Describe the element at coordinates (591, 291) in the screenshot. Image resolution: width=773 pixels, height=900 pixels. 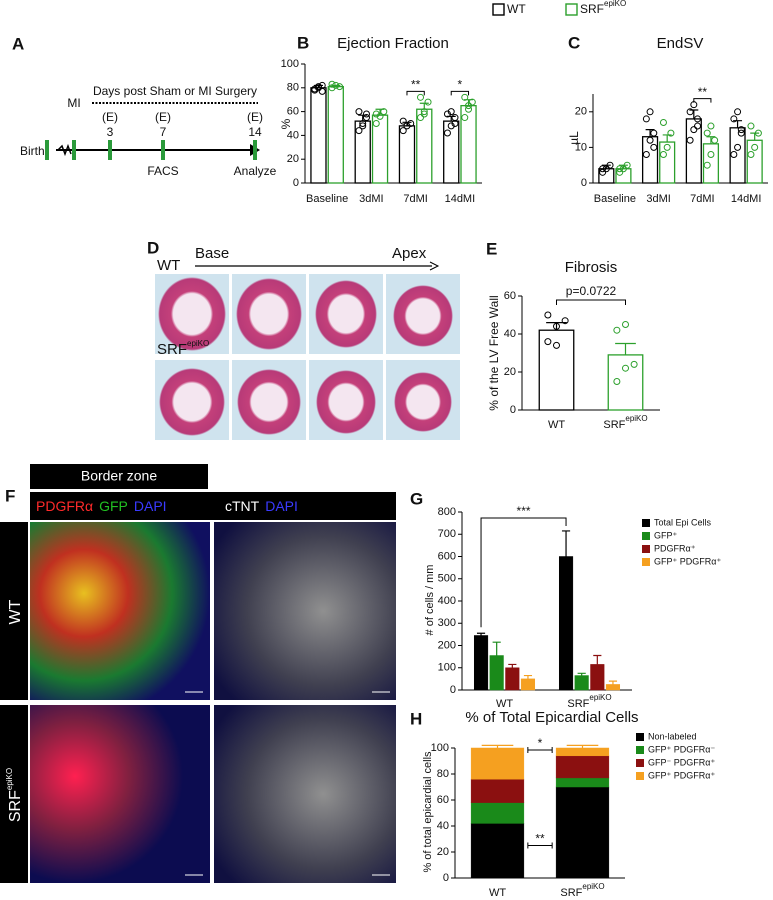
I see `p-value: p=0.0722` at that location.